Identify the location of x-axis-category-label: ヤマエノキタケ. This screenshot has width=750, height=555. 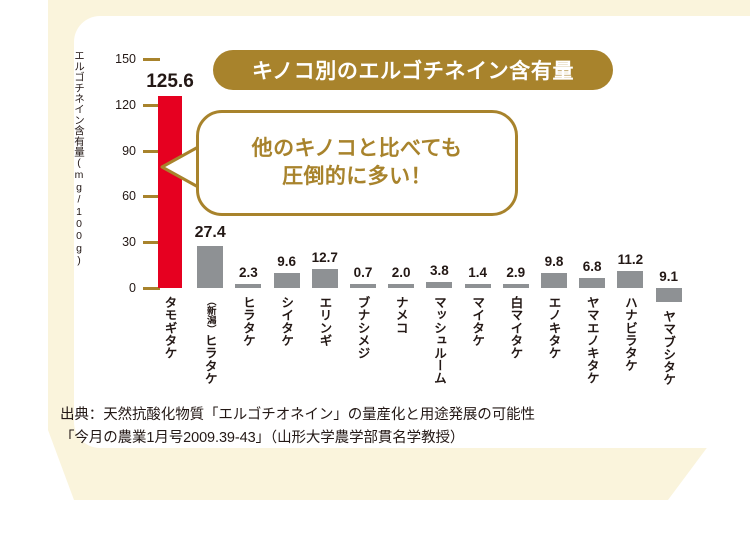
(591, 340).